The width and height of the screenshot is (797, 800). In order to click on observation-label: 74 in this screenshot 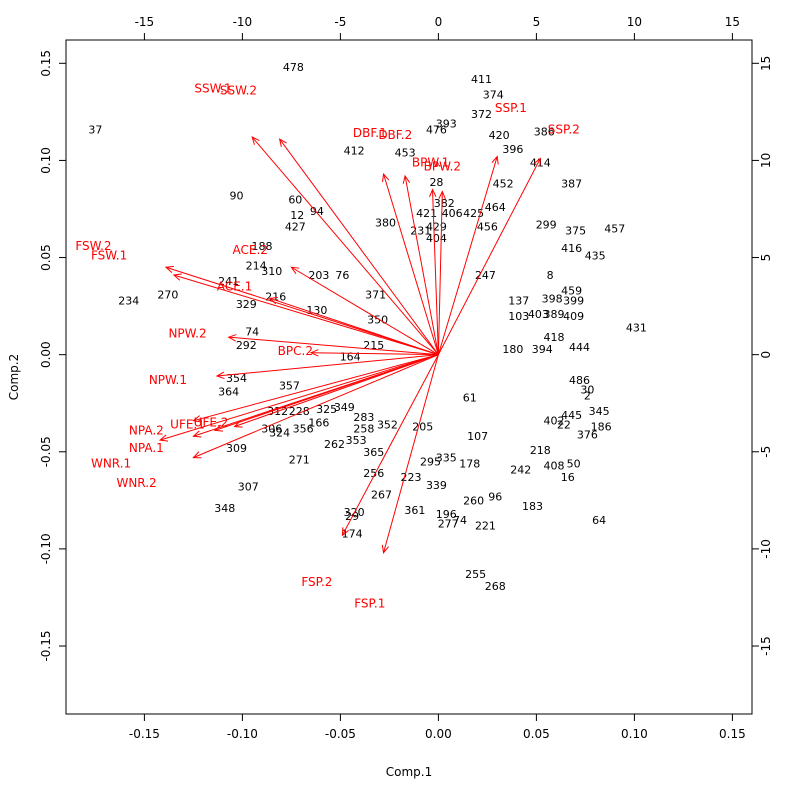, I will do `click(252, 331)`.